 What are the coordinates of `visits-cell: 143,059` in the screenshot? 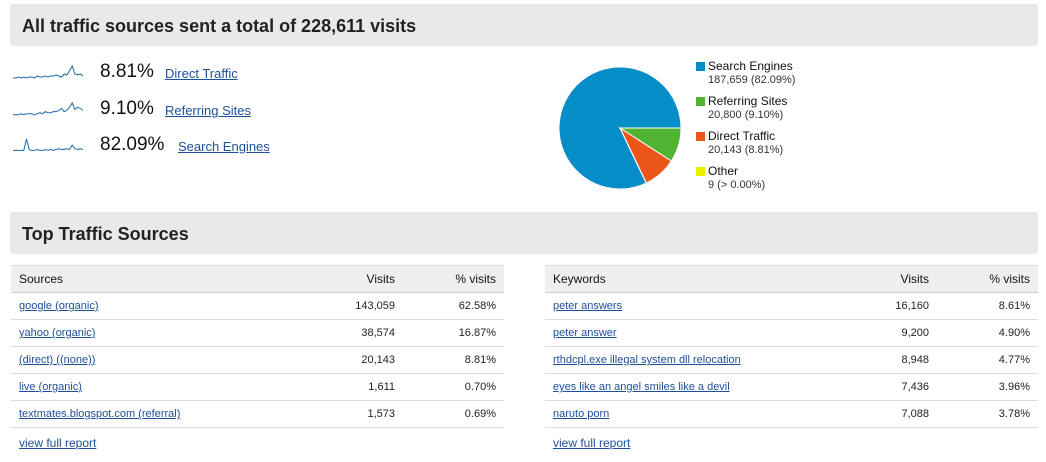 It's located at (360, 306).